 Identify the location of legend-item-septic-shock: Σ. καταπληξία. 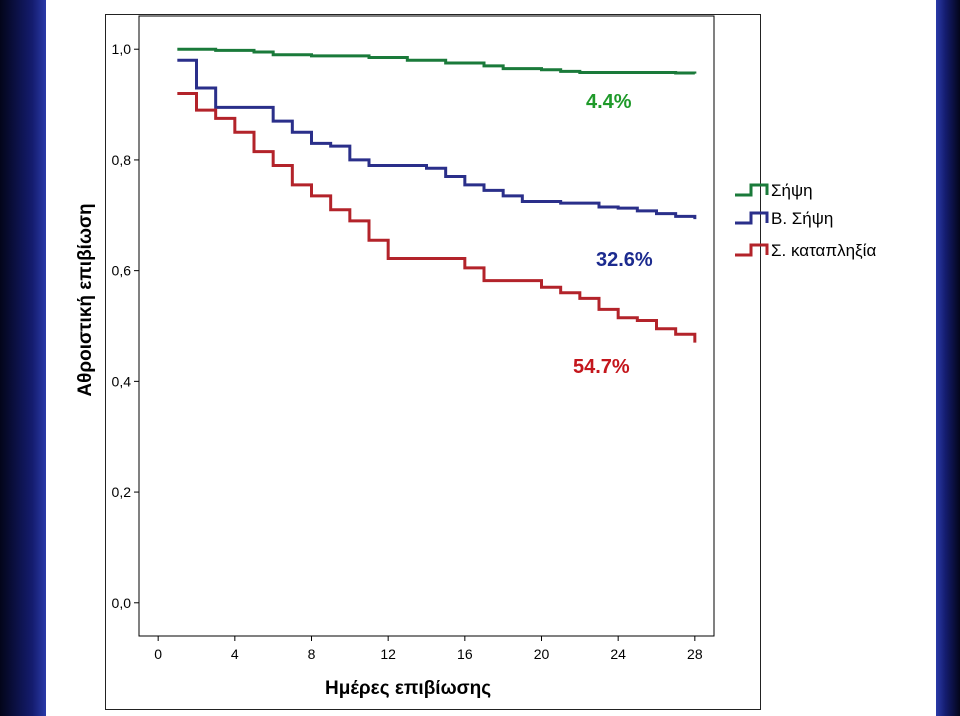
(804, 251).